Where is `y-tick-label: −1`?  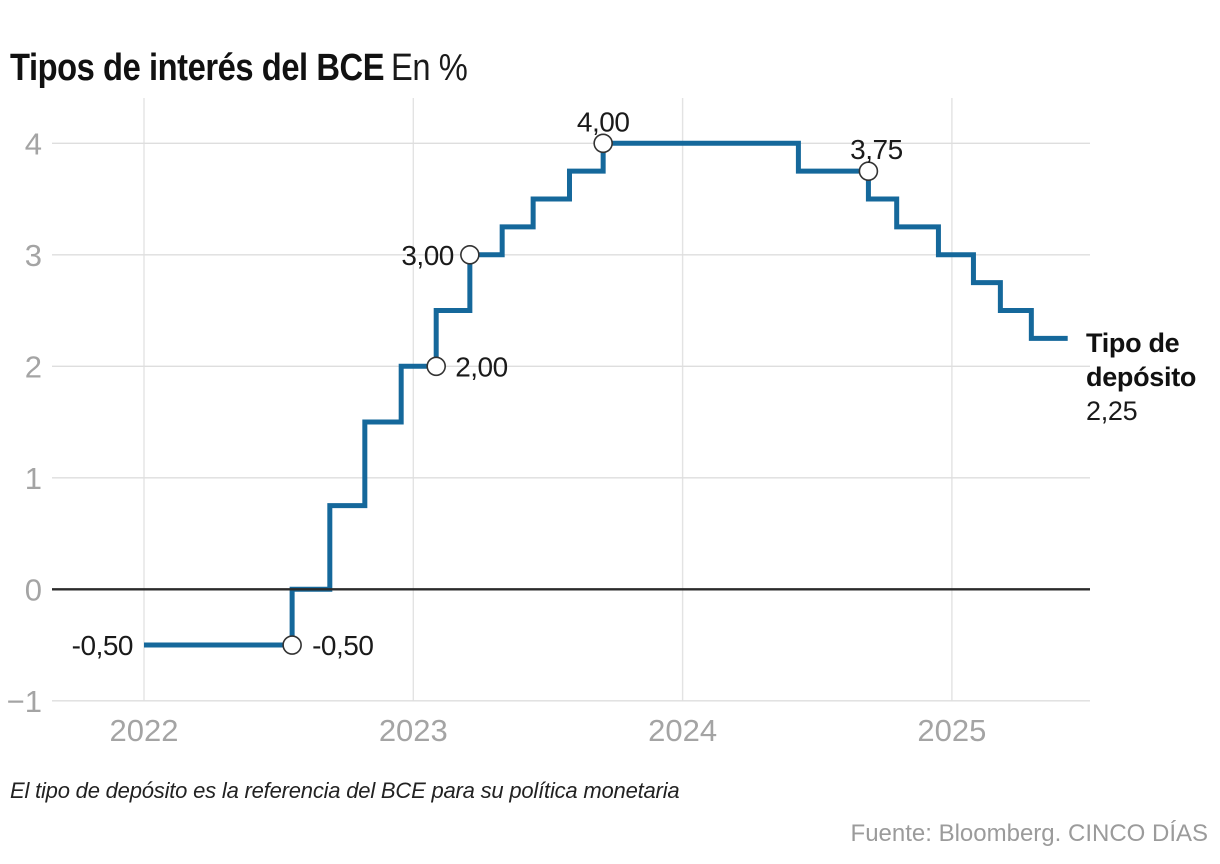
y-tick-label: −1 is located at coordinates (24, 701).